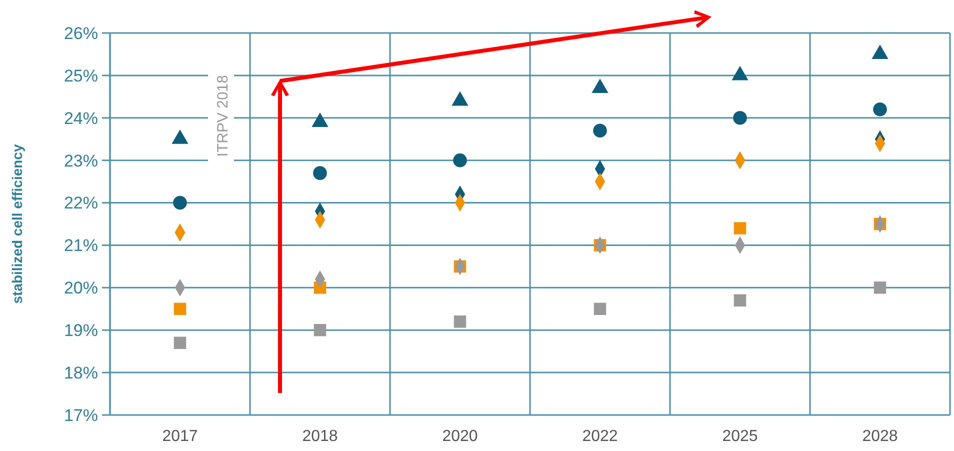  Describe the element at coordinates (81, 203) in the screenshot. I see `y-tick-label: 22%` at that location.